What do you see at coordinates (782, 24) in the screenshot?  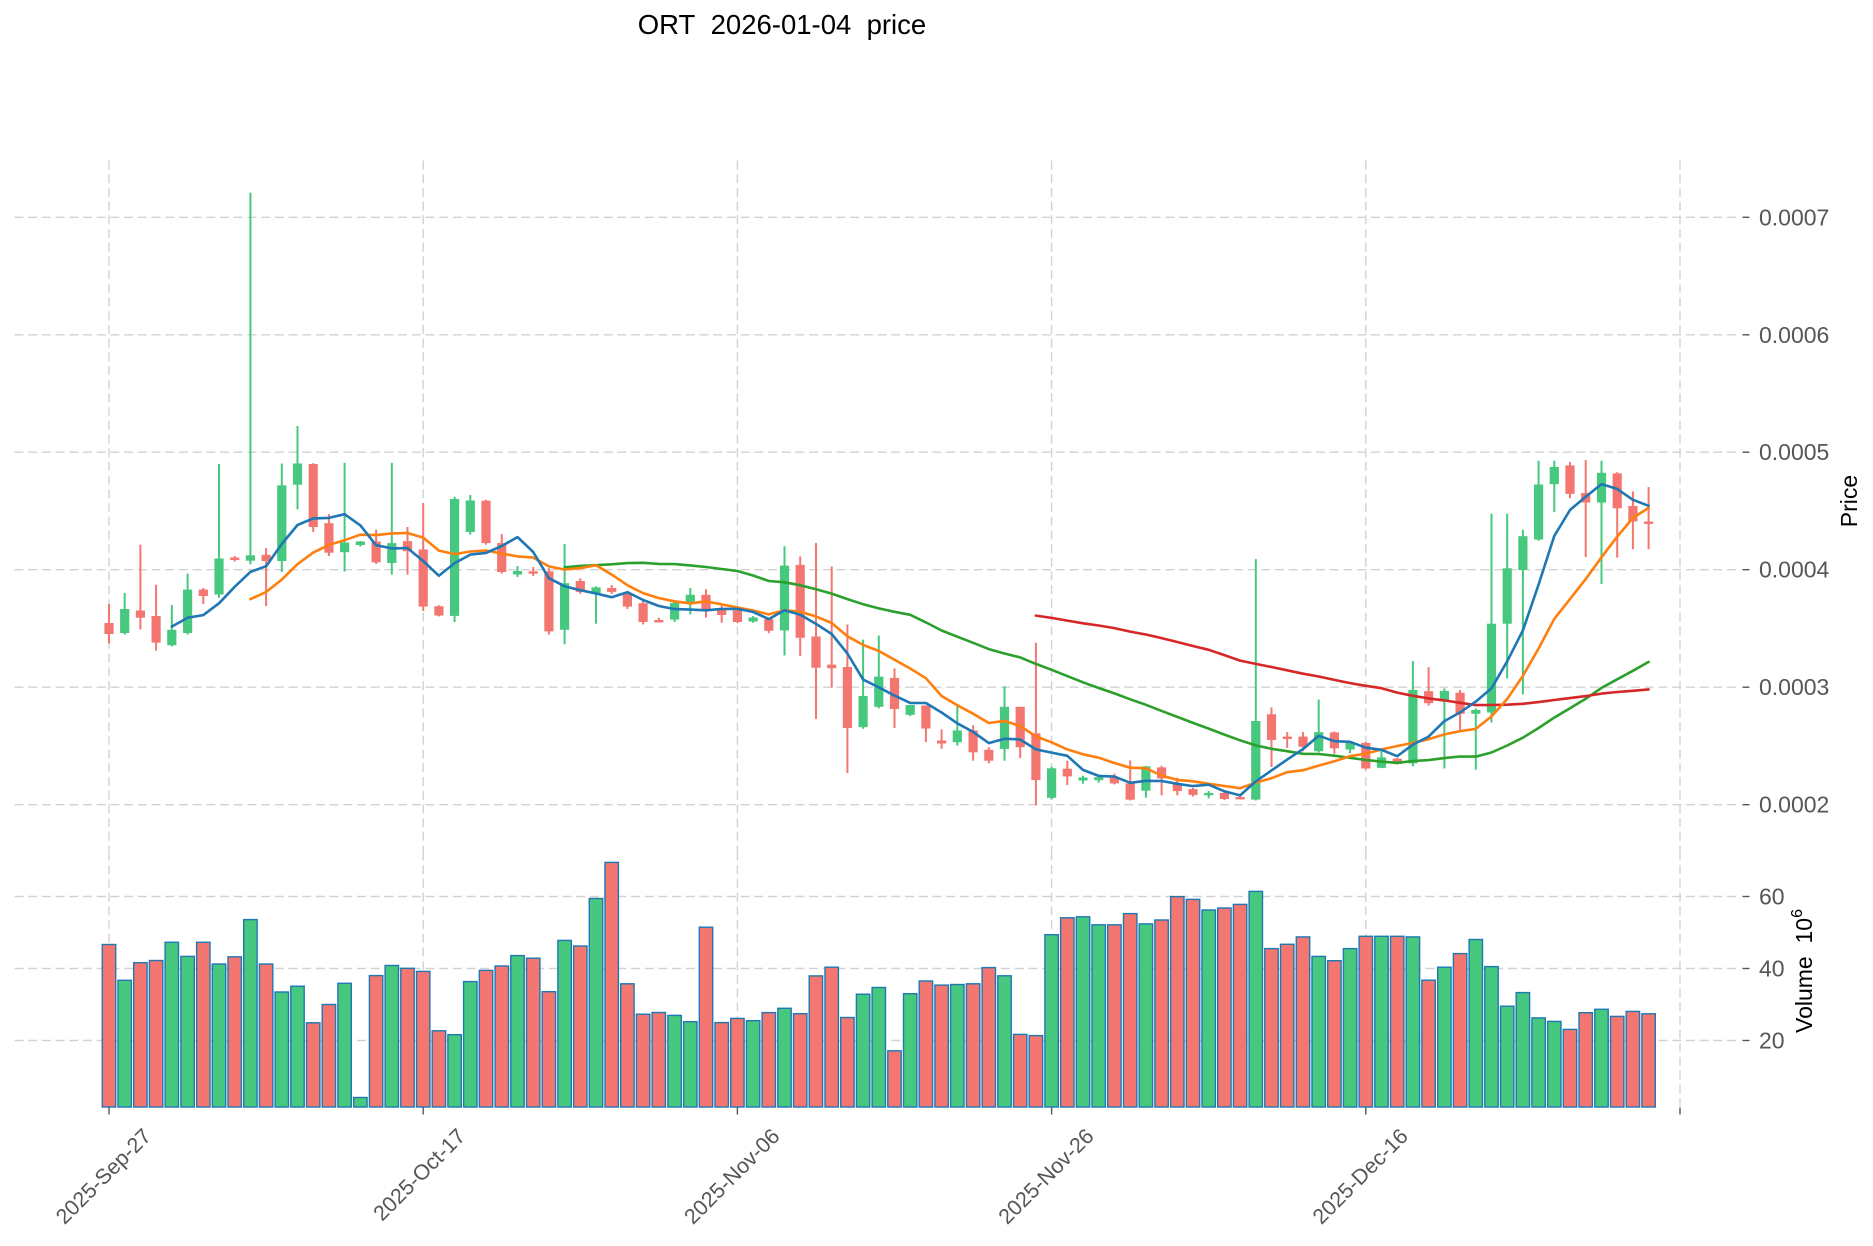 I see `svg-text: ORT 2026-01-04 price` at bounding box center [782, 24].